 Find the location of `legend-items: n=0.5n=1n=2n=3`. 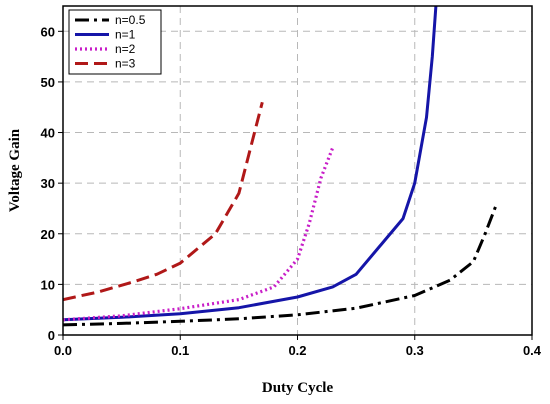

legend-items: n=0.5n=1n=2n=3 is located at coordinates (110, 42).